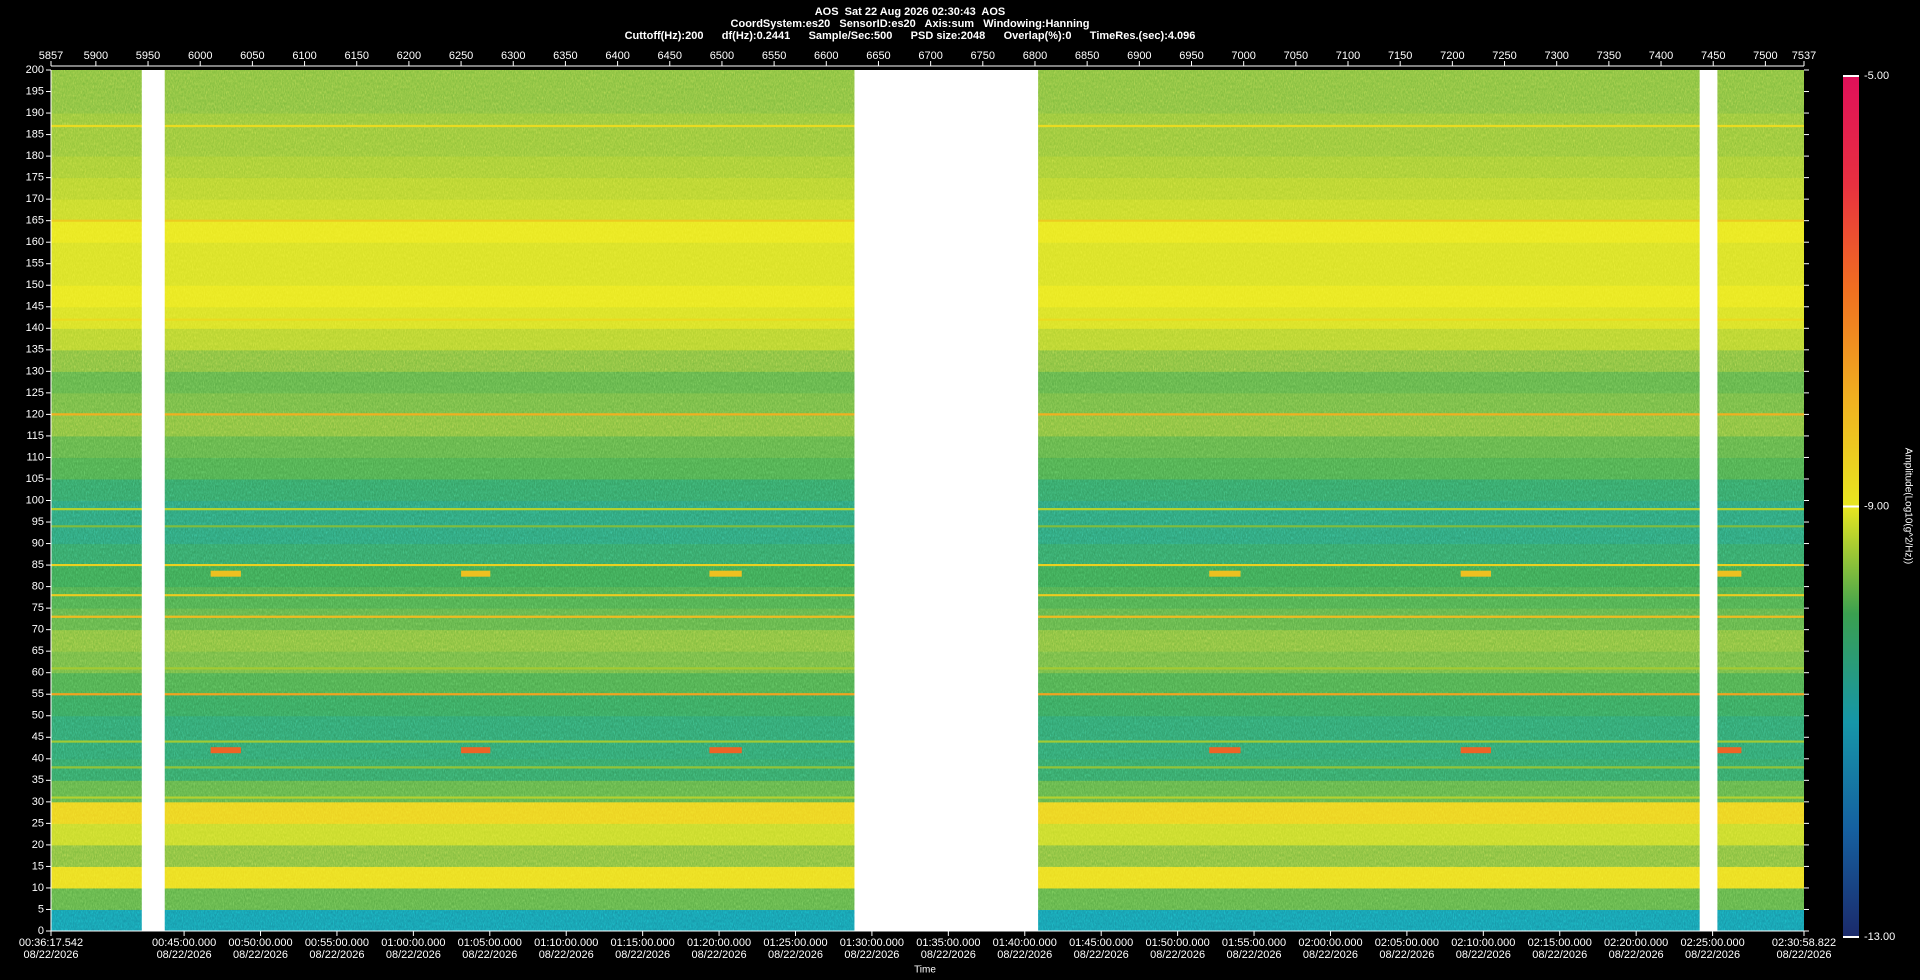  What do you see at coordinates (1560, 943) in the screenshot?
I see `time-tick-label: 02:15:00.000` at bounding box center [1560, 943].